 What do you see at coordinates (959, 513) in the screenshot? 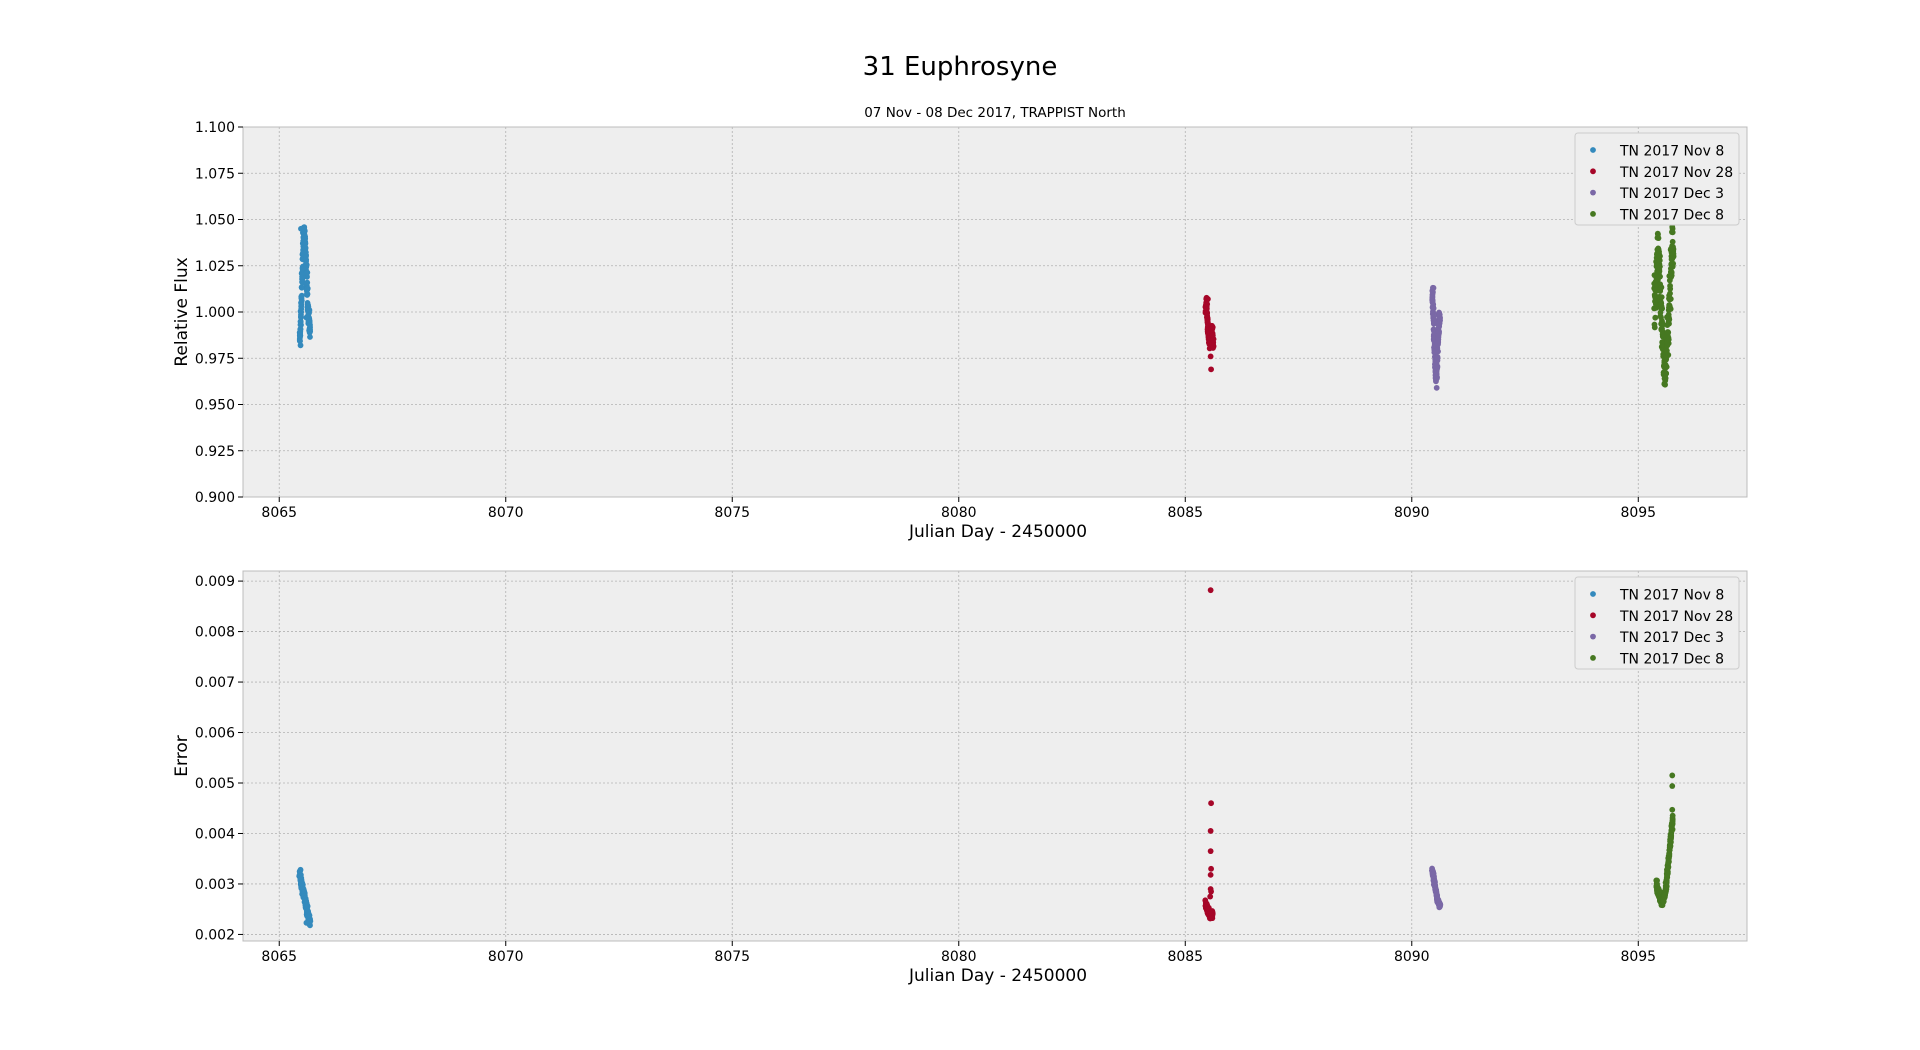
I see `x-tick-label: 8080` at bounding box center [959, 513].